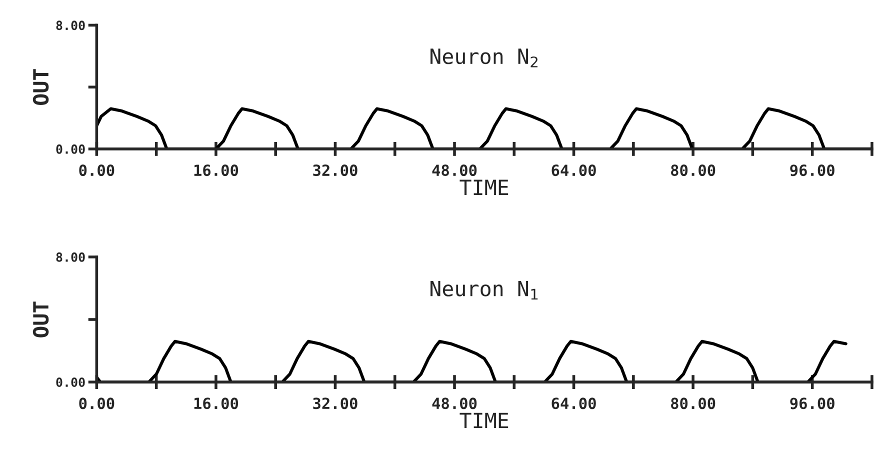 The image size is (879, 450). I want to click on text: Neuron N$_{2}$, so click(484, 58).